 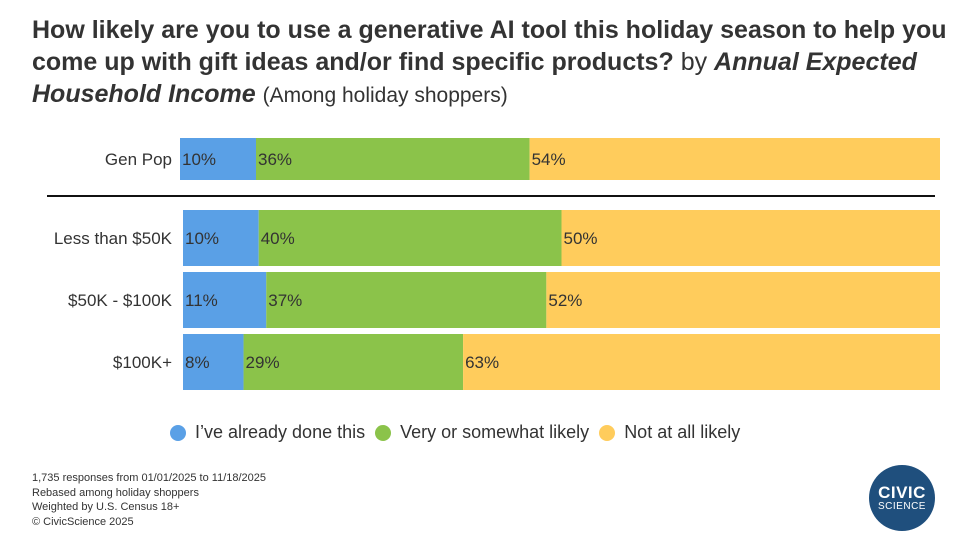 I want to click on legend-label: Not at all likely, so click(x=682, y=432).